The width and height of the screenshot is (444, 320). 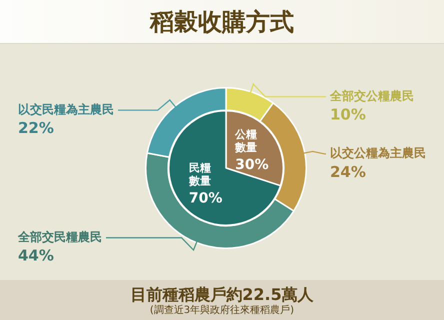 What do you see at coordinates (205, 198) in the screenshot?
I see `data-label: 70%` at bounding box center [205, 198].